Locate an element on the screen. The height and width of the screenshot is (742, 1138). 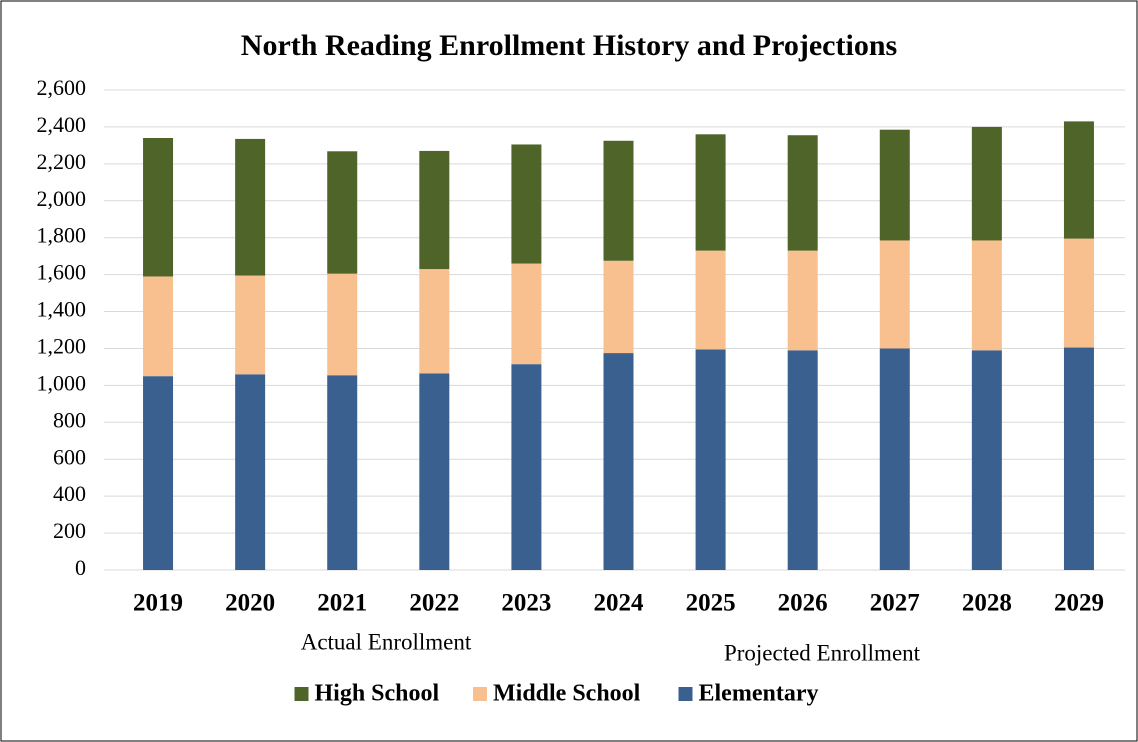
x-tick-label: 2026 is located at coordinates (803, 603).